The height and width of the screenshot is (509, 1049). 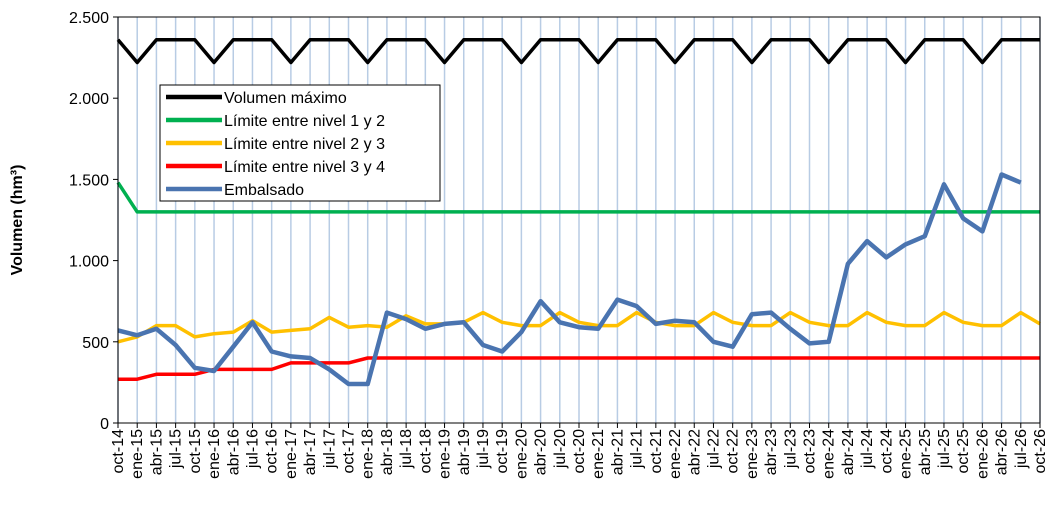 What do you see at coordinates (329, 449) in the screenshot?
I see `x-tick-label: jul-17` at bounding box center [329, 449].